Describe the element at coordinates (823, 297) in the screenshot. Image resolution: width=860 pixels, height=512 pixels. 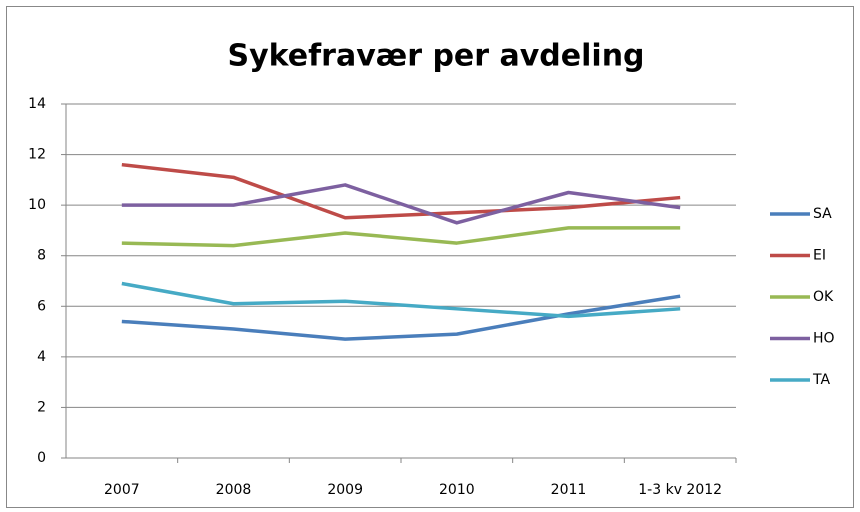
I see `legend-label: OK` at that location.